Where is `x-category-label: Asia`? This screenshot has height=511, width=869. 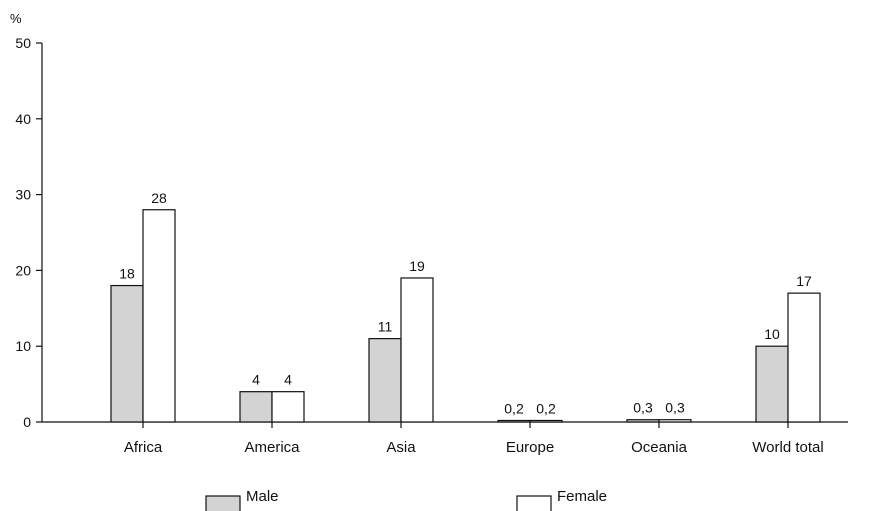
x-category-label: Asia is located at coordinates (401, 447).